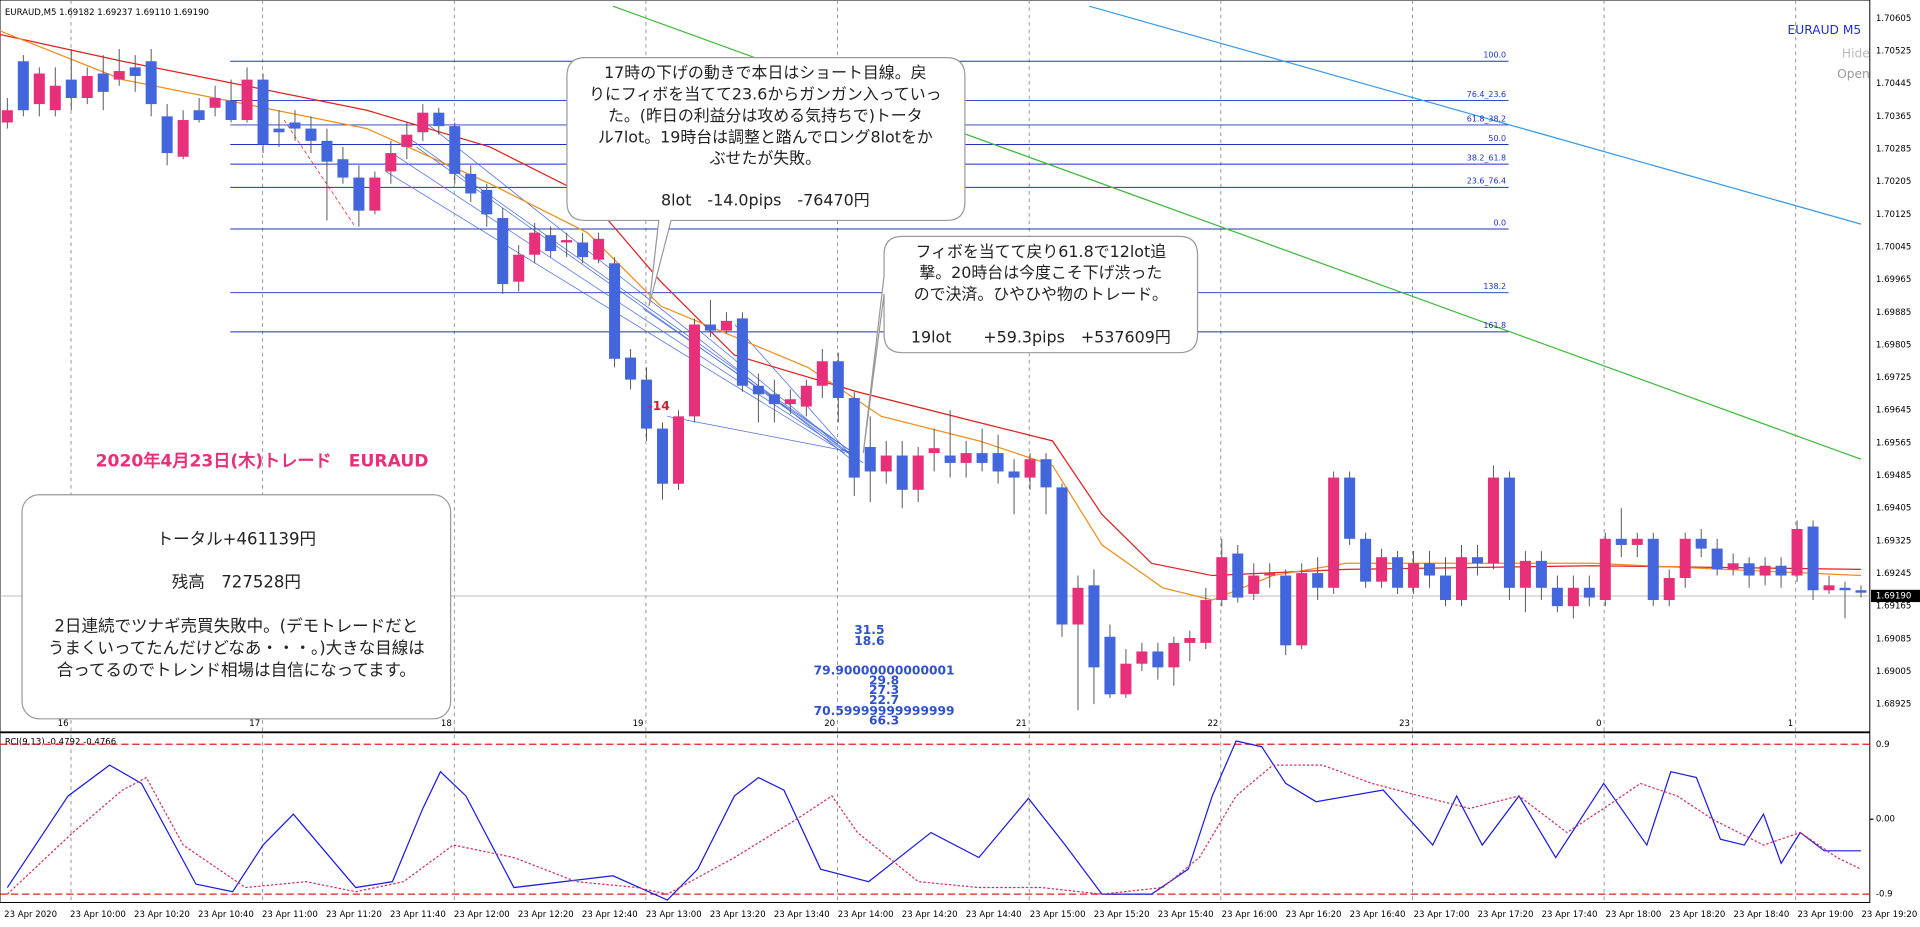  I want to click on rci-tick-label: 0.9, so click(1883, 745).